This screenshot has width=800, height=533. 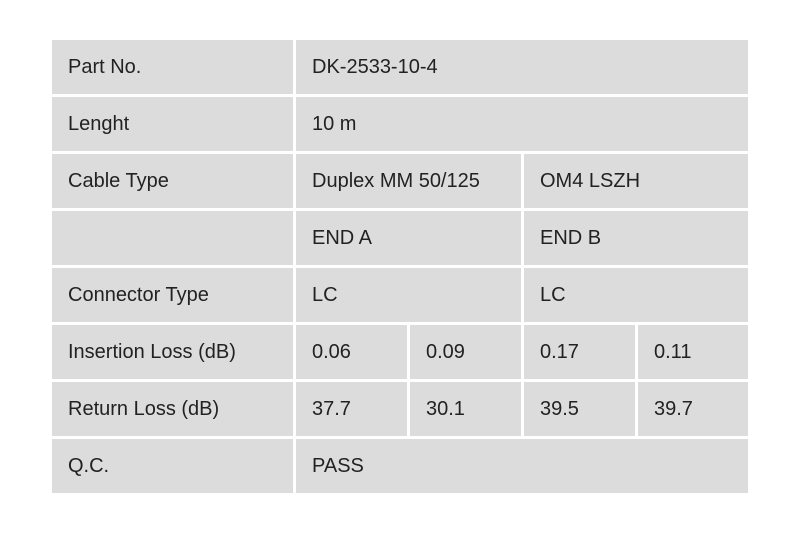 I want to click on insertion-loss-value: 0.17, so click(x=579, y=352).